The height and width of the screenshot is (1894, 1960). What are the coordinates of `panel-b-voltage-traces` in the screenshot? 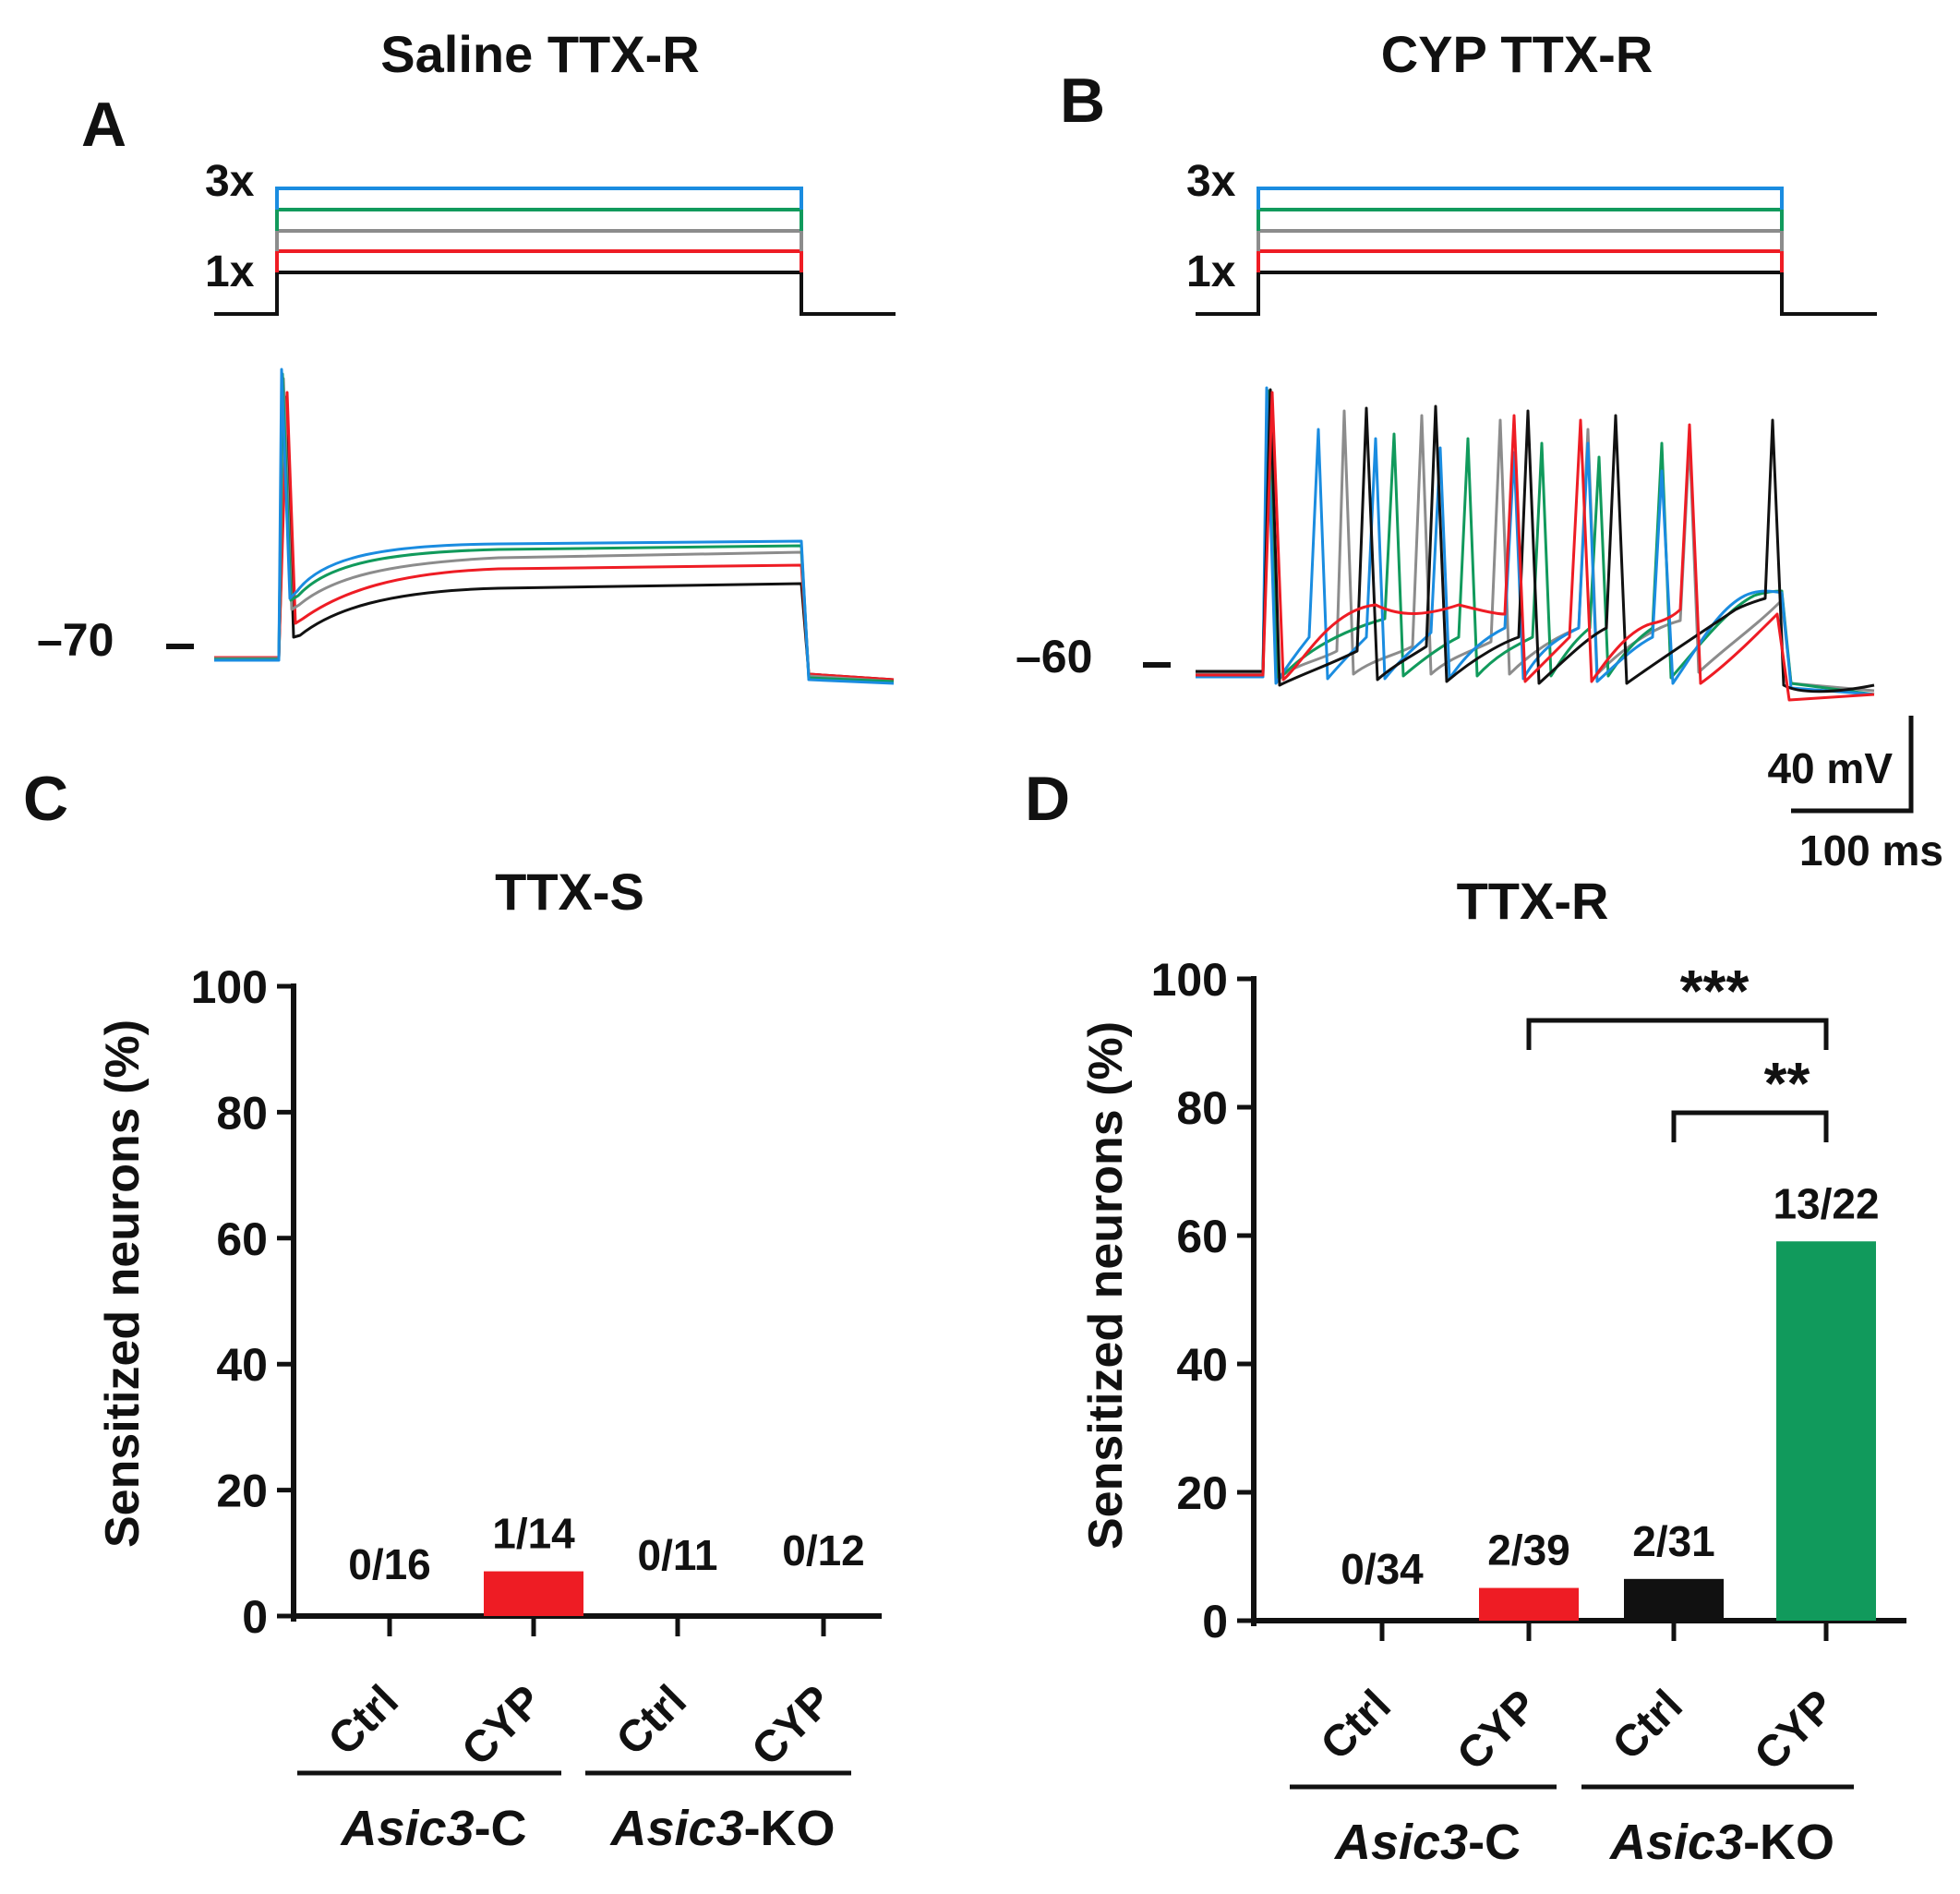 It's located at (1536, 544).